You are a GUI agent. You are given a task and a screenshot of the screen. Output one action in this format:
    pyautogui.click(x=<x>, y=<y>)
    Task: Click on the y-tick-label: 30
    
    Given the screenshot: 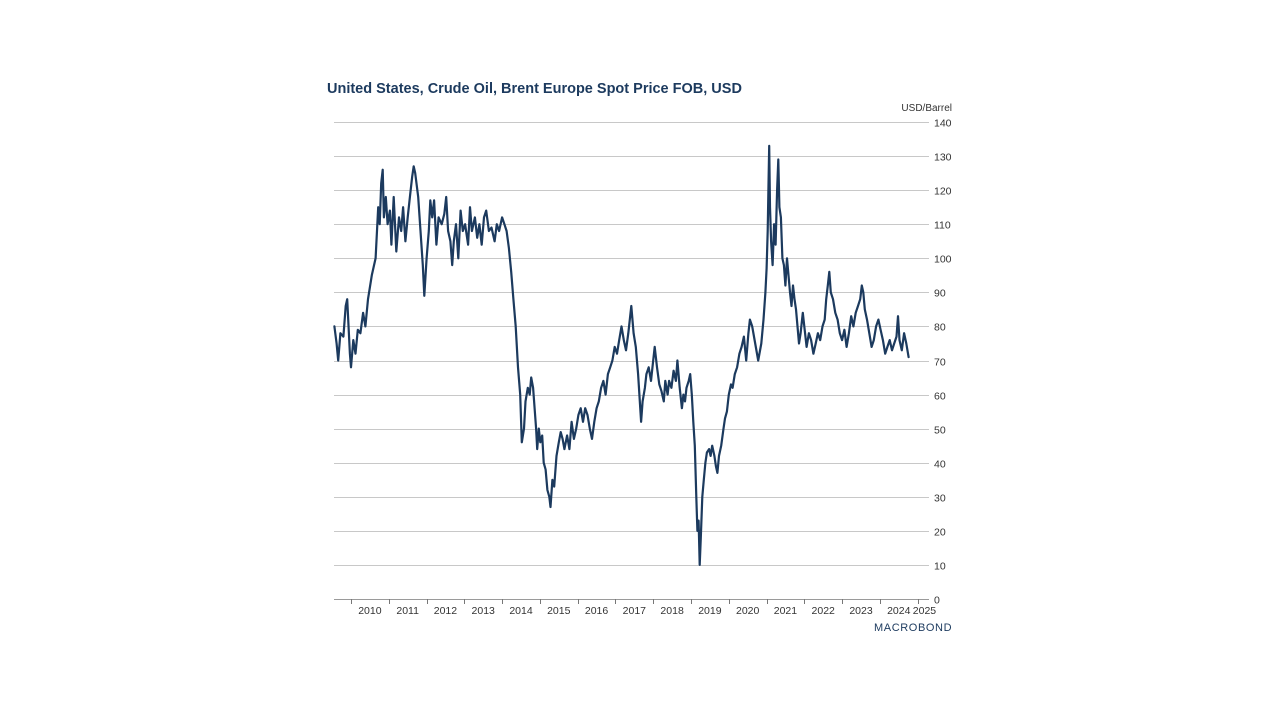 What is the action you would take?
    pyautogui.click(x=940, y=498)
    